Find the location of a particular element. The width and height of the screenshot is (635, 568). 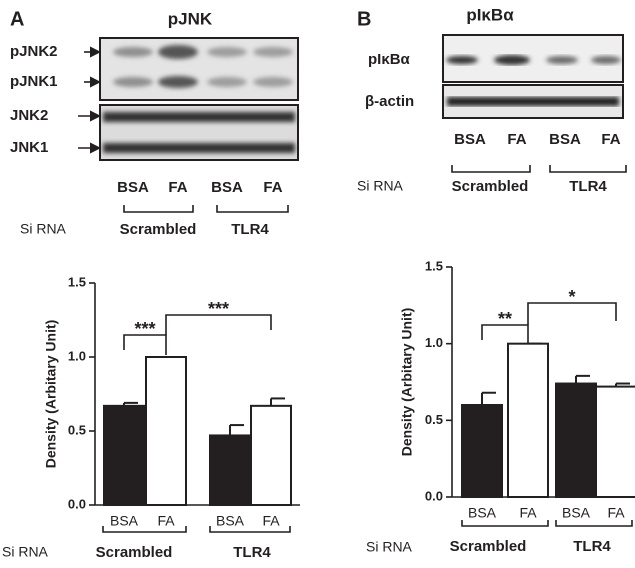

significance-label: ** is located at coordinates (505, 319).